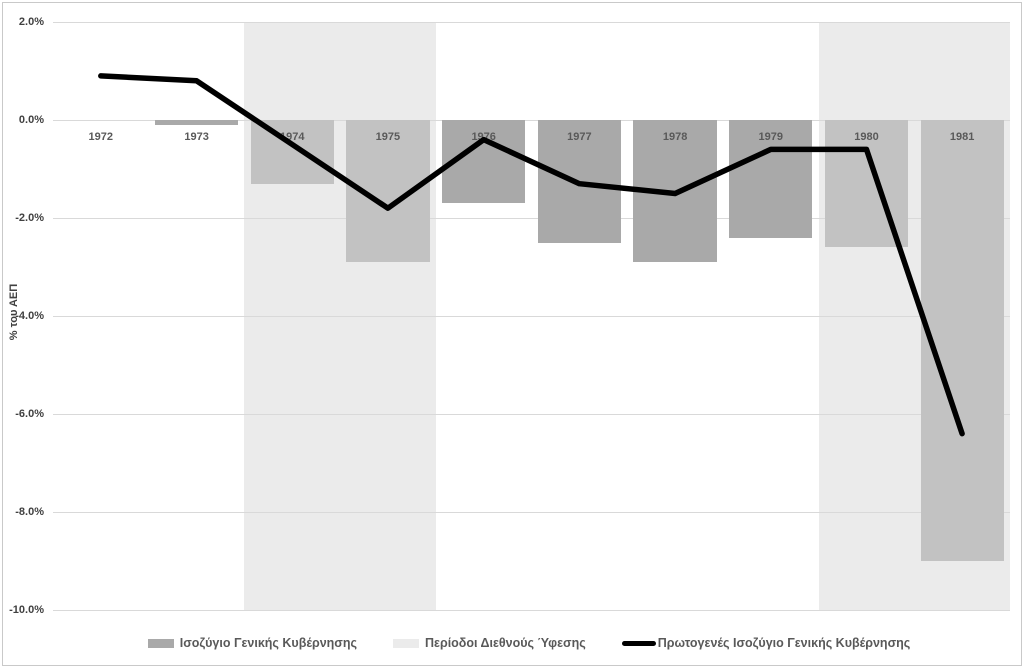 The image size is (1024, 668). Describe the element at coordinates (962, 340) in the screenshot. I see `bar-1981` at that location.